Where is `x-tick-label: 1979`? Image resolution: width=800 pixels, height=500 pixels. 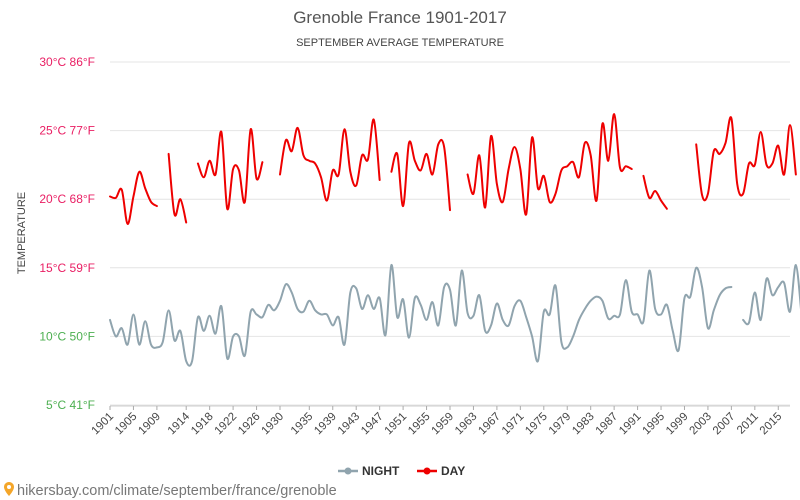 x-tick-label: 1979 is located at coordinates (560, 424).